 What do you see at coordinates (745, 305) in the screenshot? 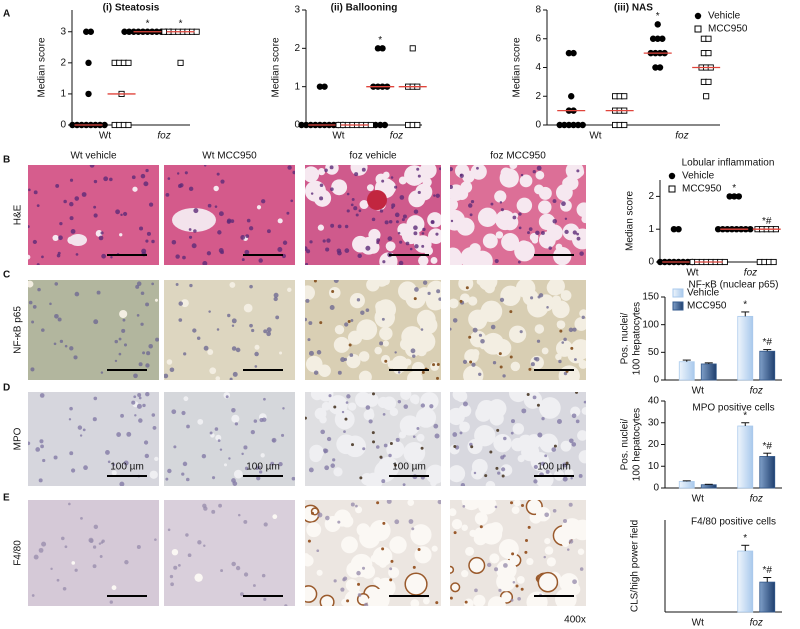
I see `significance-mark: *` at bounding box center [745, 305].